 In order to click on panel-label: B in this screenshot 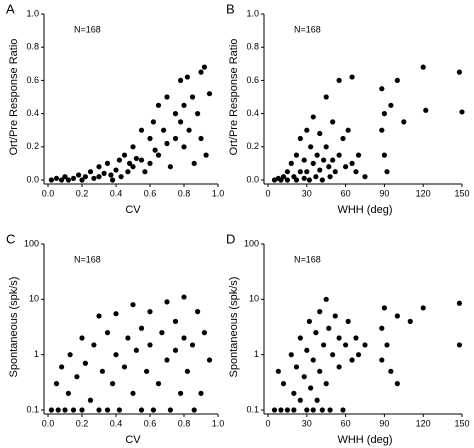, I will do `click(230, 8)`.